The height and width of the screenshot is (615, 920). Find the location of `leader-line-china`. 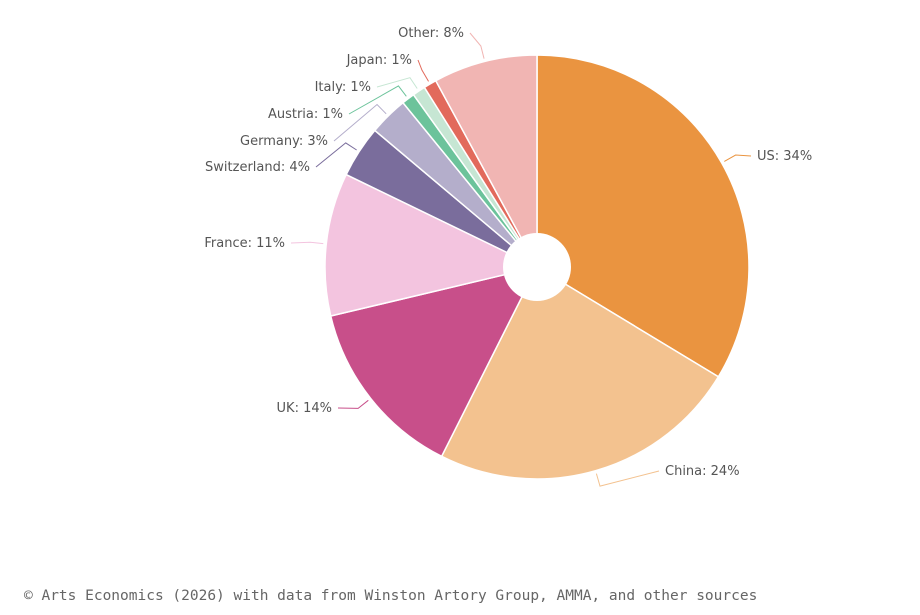

leader-line-china is located at coordinates (627, 478).